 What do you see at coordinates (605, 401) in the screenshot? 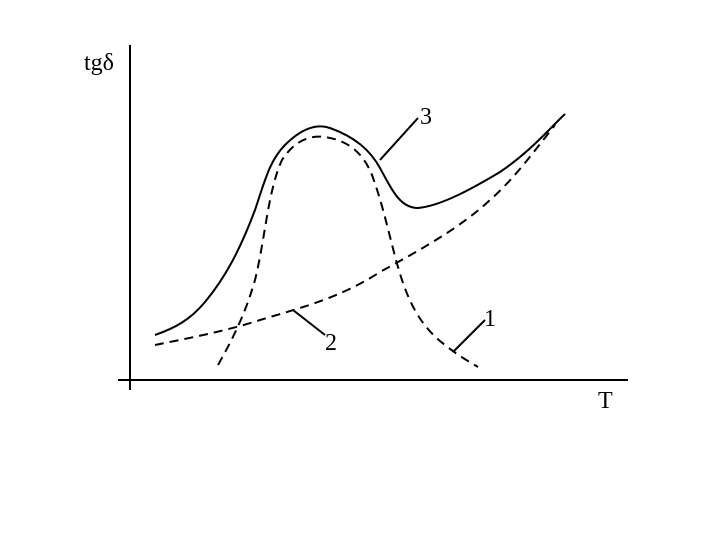
I see `x-axis-label: T` at bounding box center [605, 401].